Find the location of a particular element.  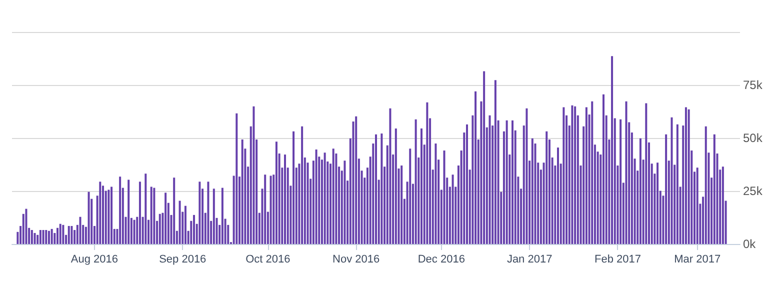

x-tick-label: Jan 2017 is located at coordinates (529, 260).